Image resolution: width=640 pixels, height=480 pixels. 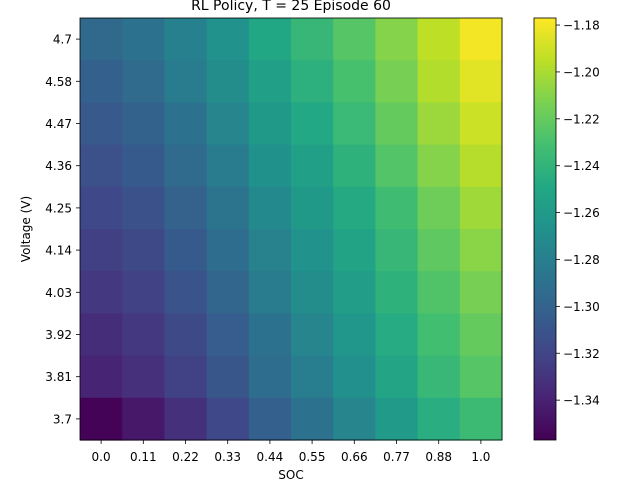 What do you see at coordinates (581, 401) in the screenshot?
I see `colorbar-tick-label: −1.34` at bounding box center [581, 401].